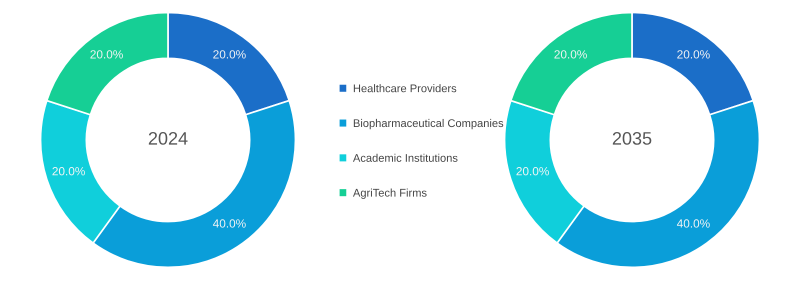 The image size is (800, 283). What do you see at coordinates (168, 138) in the screenshot?
I see `text: 2024` at bounding box center [168, 138].